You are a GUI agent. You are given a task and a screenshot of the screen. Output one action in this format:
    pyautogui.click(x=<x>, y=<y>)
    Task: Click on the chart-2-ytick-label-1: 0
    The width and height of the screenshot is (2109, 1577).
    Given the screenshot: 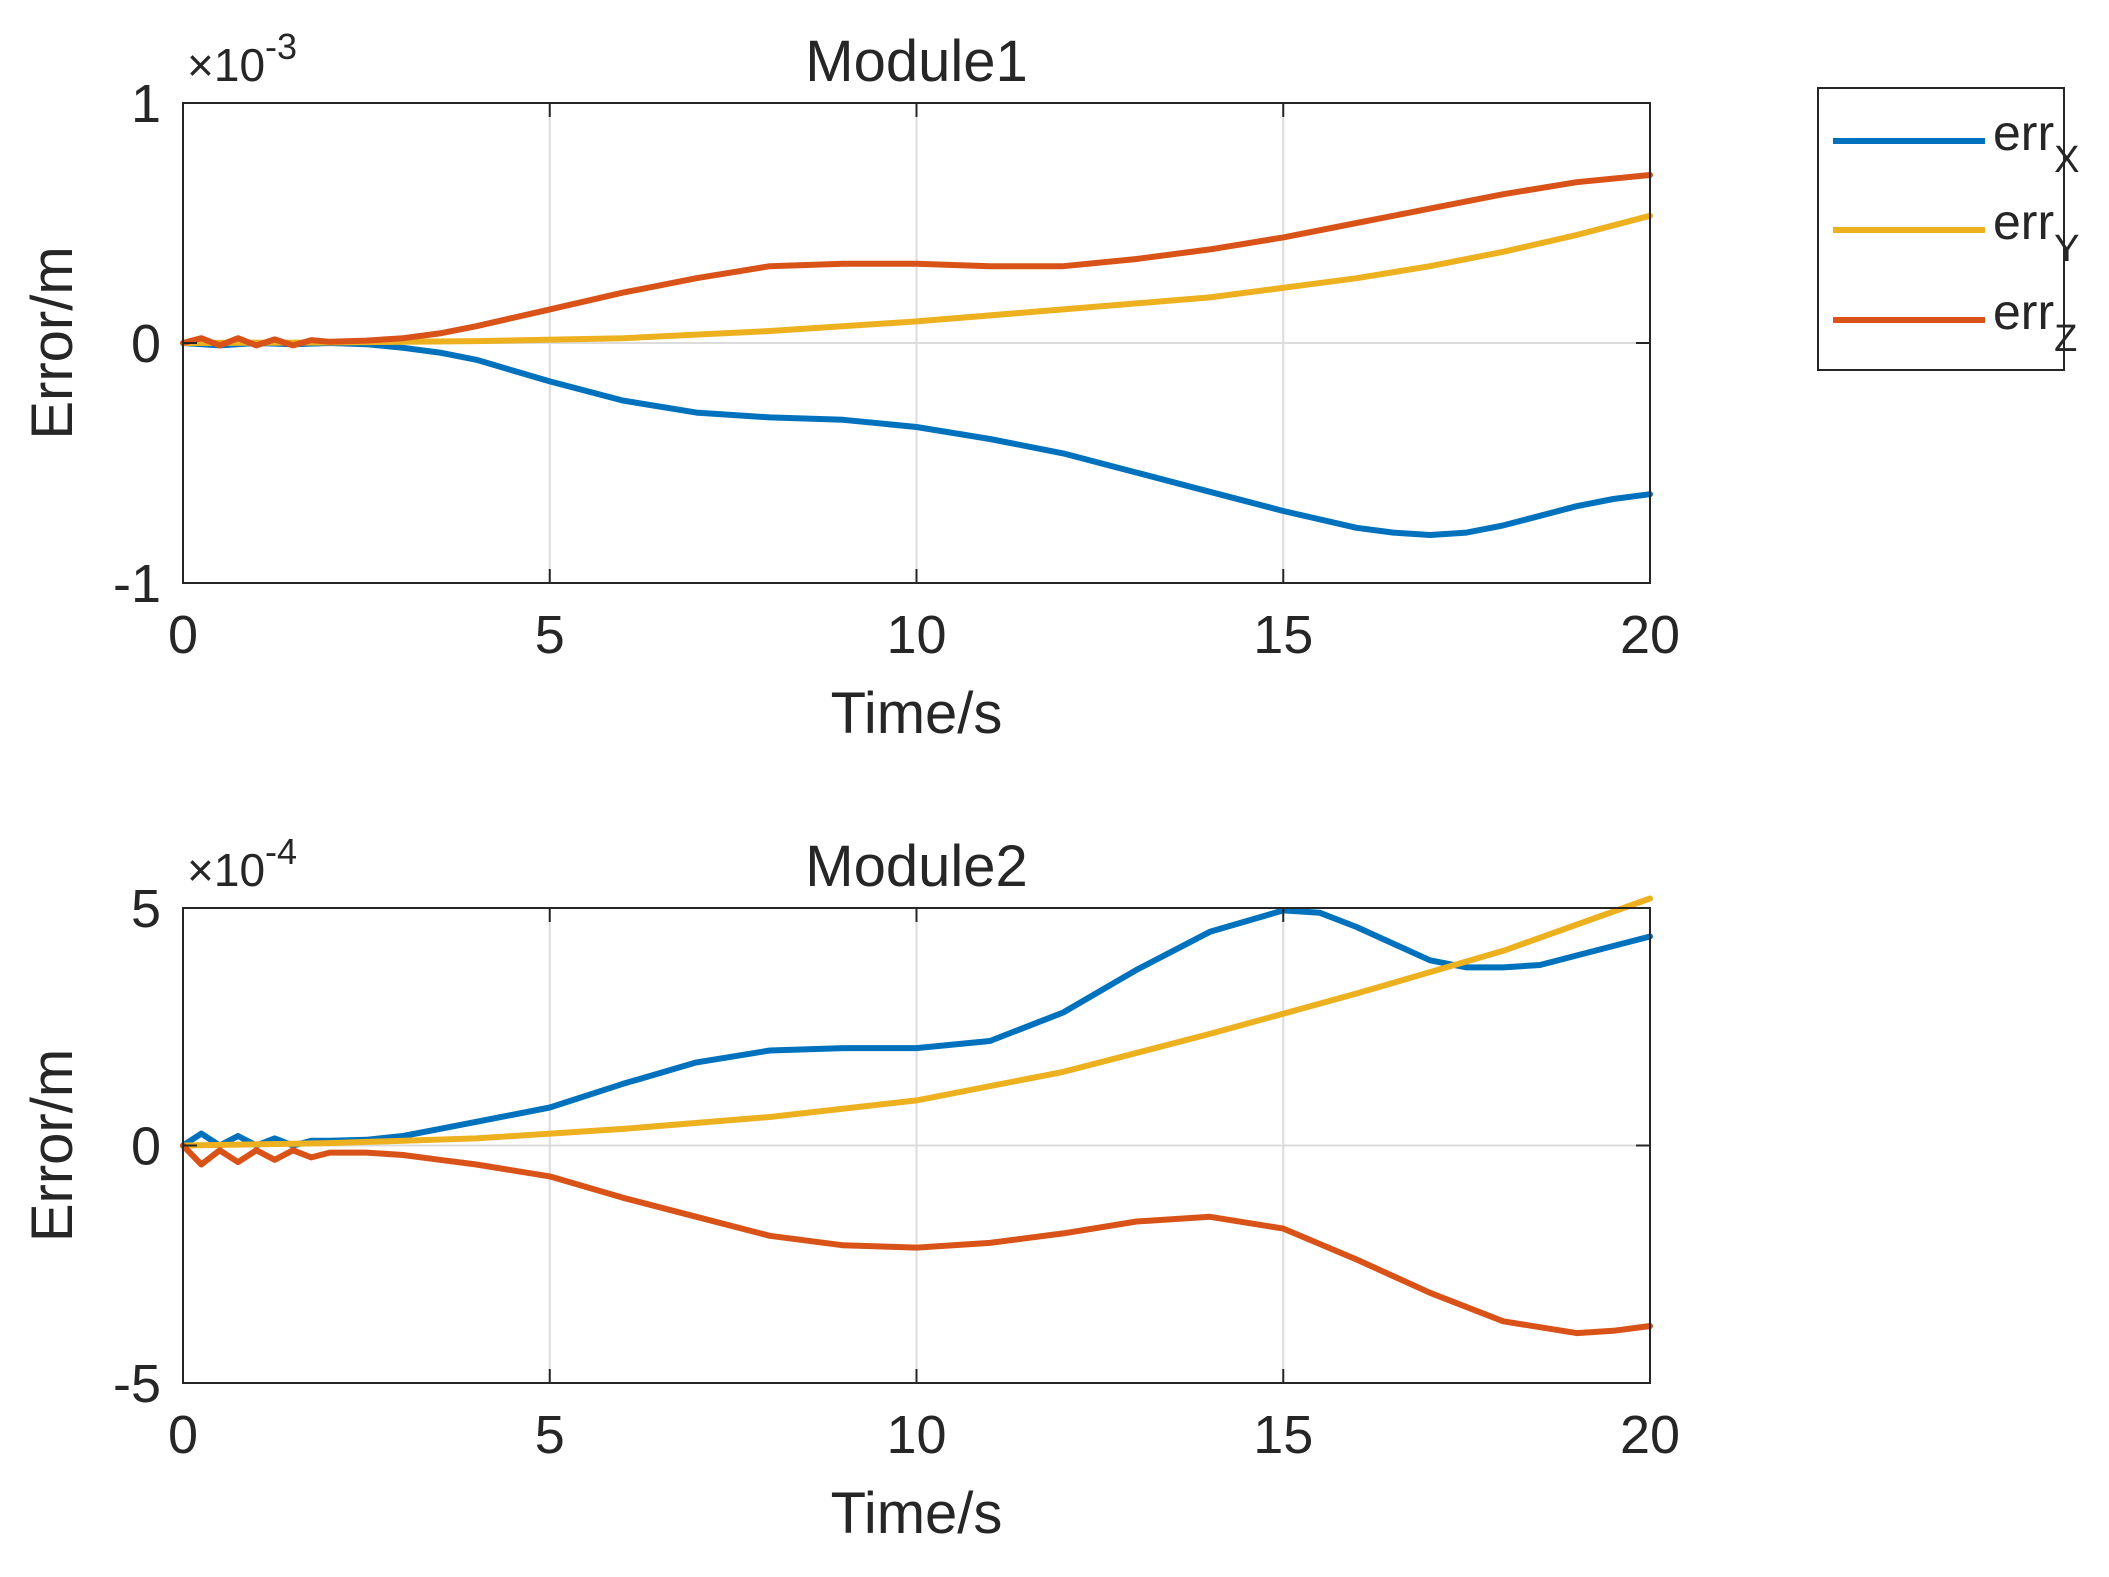 What is the action you would take?
    pyautogui.click(x=146, y=1147)
    